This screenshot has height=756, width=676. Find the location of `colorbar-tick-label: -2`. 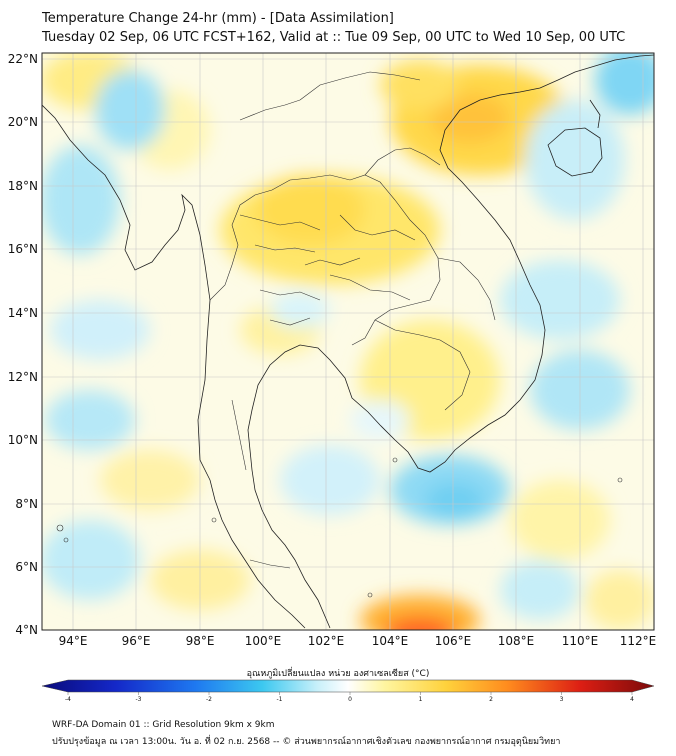

colorbar-tick-label: -2 is located at coordinates (209, 699).